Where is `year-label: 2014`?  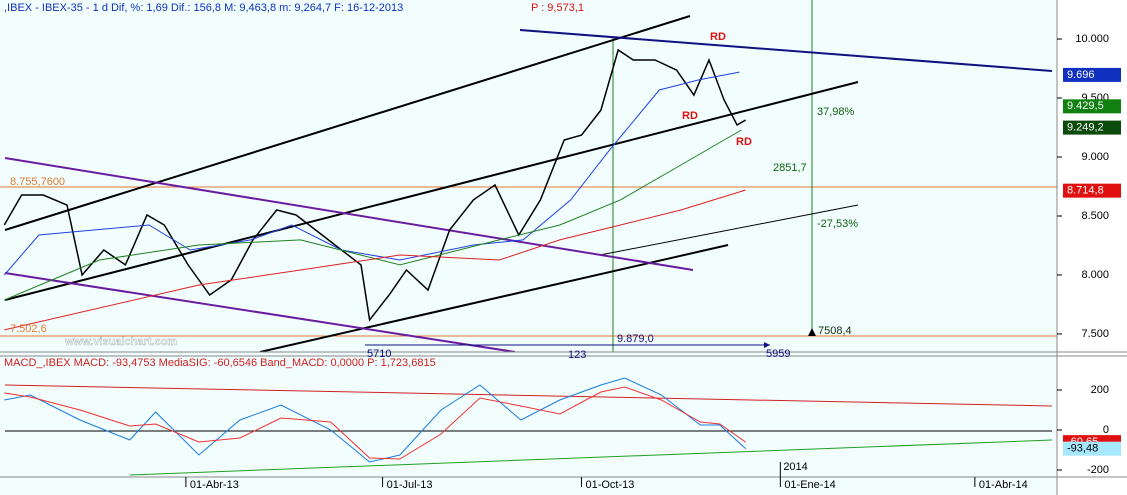
year-label: 2014 is located at coordinates (795, 467).